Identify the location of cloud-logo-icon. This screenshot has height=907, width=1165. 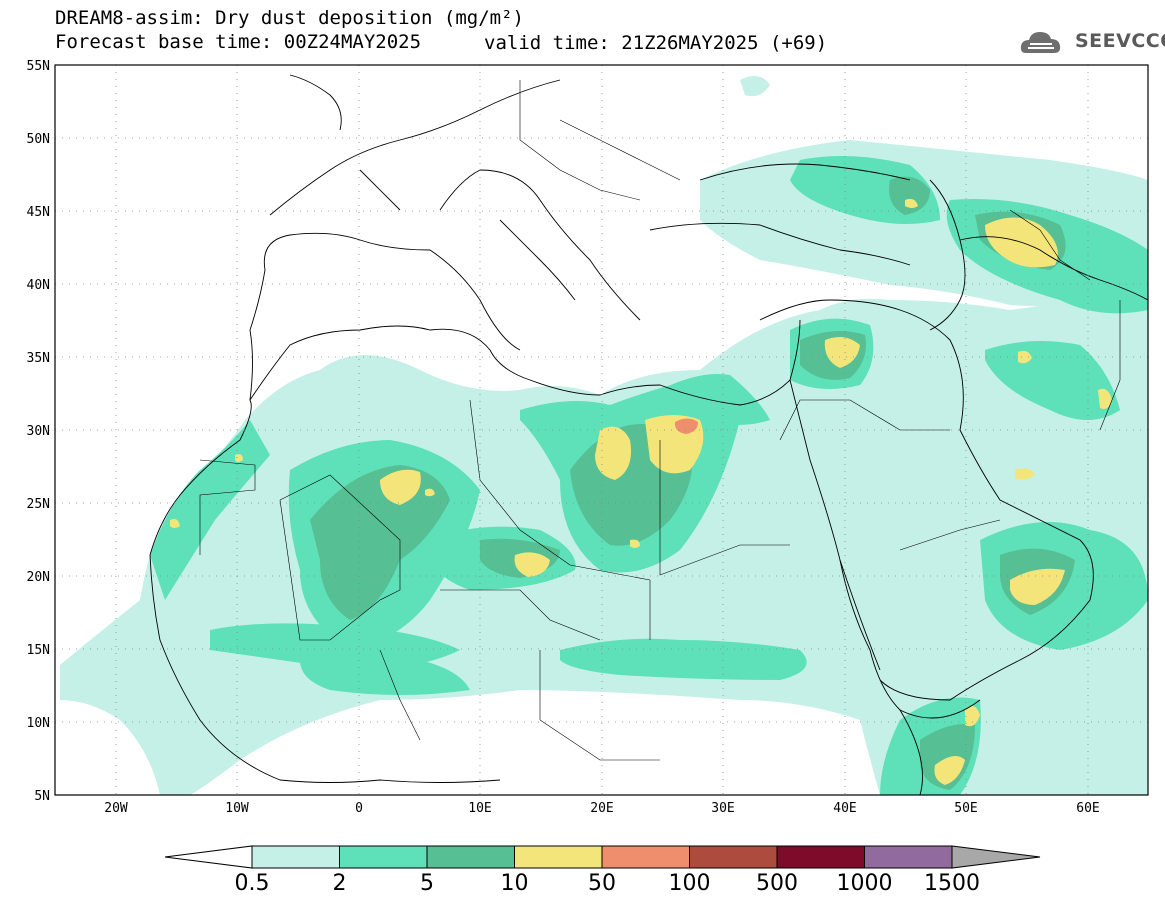
(1040, 42).